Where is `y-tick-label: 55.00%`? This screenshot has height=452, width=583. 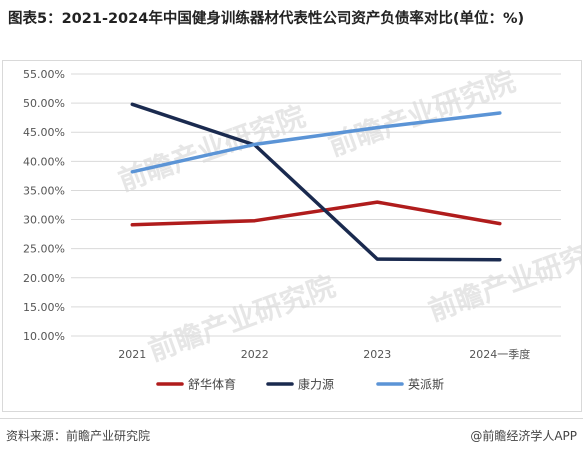
y-tick-label: 55.00% is located at coordinates (44, 74).